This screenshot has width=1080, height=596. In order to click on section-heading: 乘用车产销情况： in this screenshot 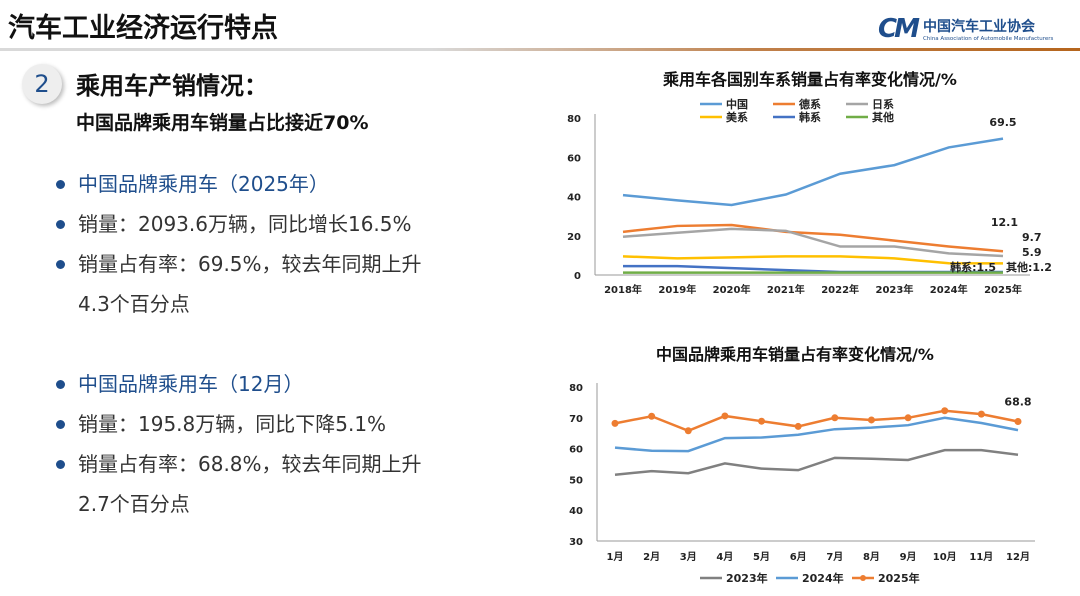, I will do `click(172, 86)`.